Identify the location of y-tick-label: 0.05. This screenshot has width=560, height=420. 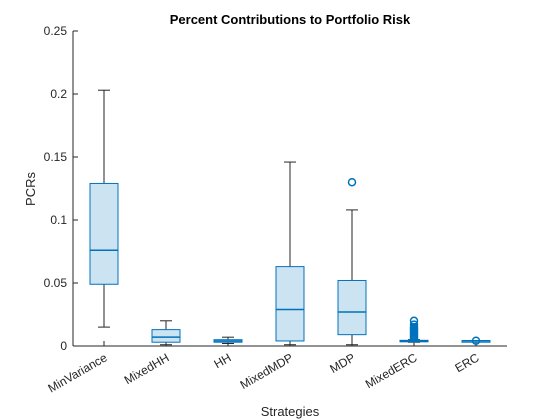
(56, 283).